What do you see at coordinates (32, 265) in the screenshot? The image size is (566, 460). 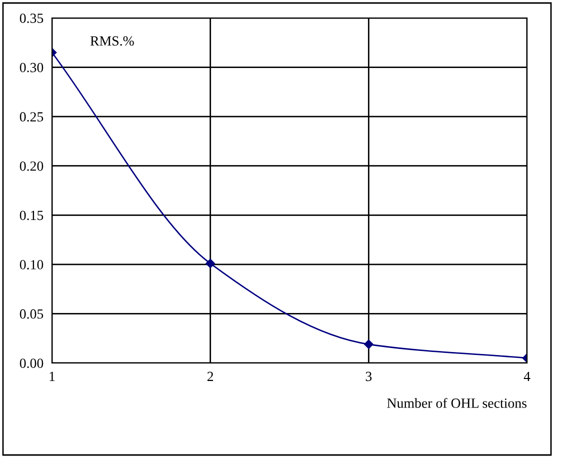 I see `y-tick-label: 0.10` at bounding box center [32, 265].